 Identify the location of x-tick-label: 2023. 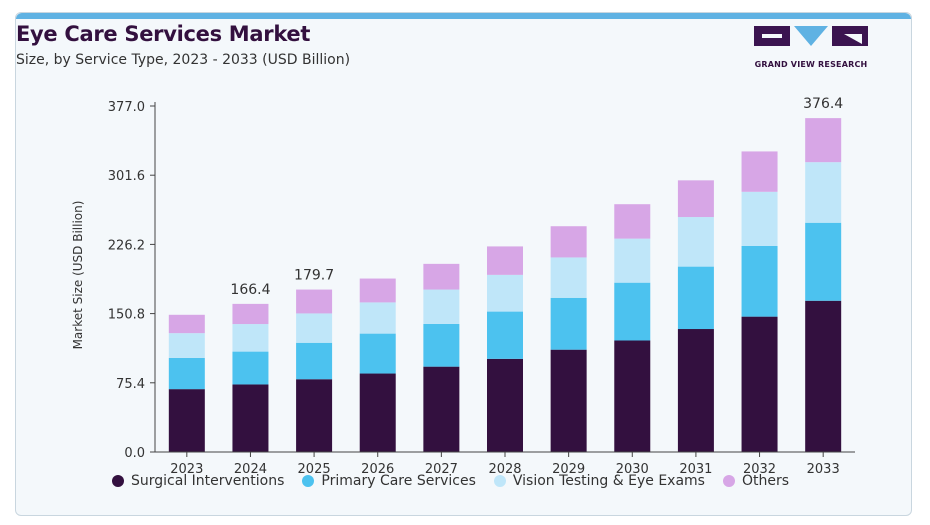
(186, 469).